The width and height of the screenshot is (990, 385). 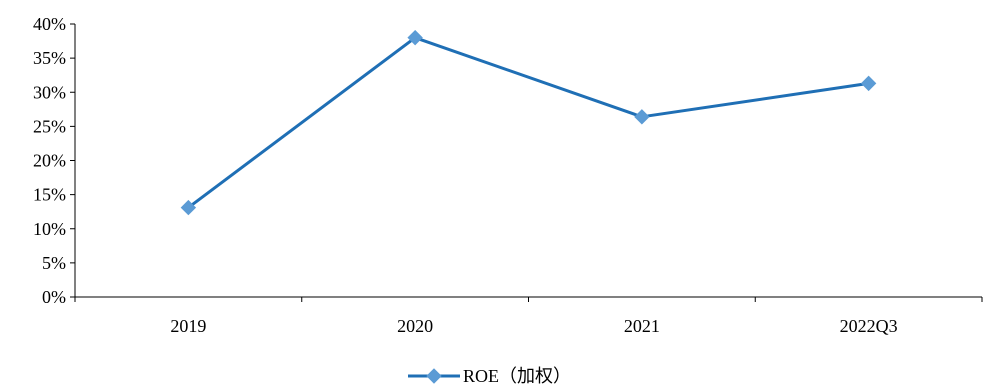 What do you see at coordinates (49, 92) in the screenshot?
I see `y-tick-label: 30%` at bounding box center [49, 92].